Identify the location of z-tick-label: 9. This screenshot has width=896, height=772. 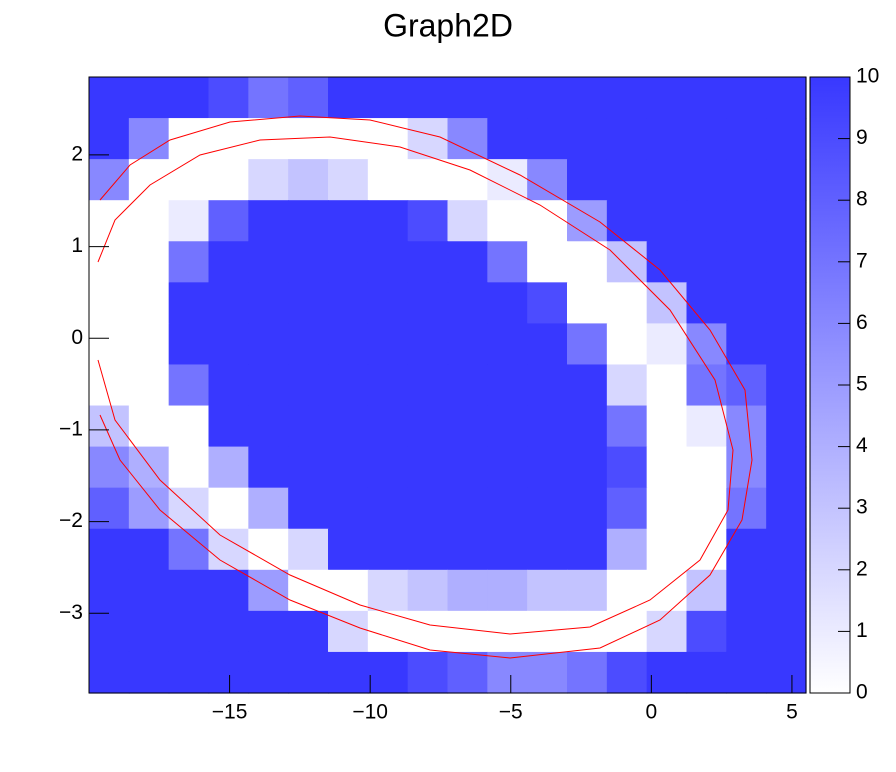
(862, 137).